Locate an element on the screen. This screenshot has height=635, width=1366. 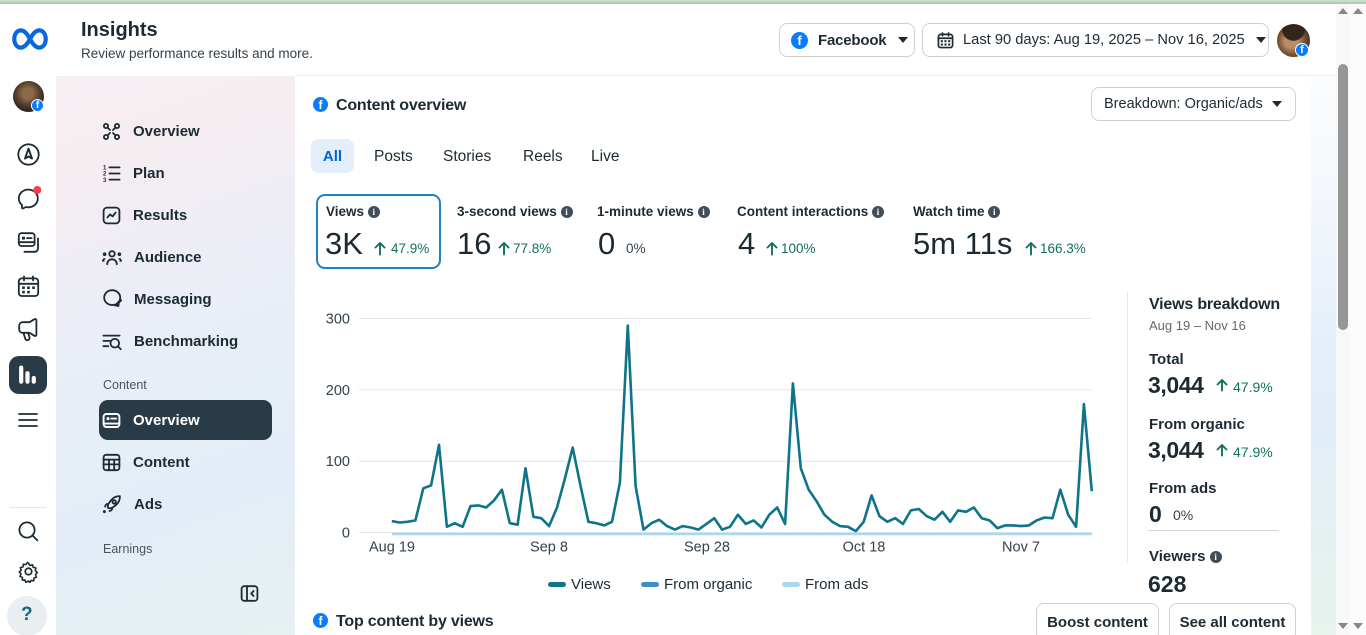
svg-text: Nov 7 is located at coordinates (1021, 548).